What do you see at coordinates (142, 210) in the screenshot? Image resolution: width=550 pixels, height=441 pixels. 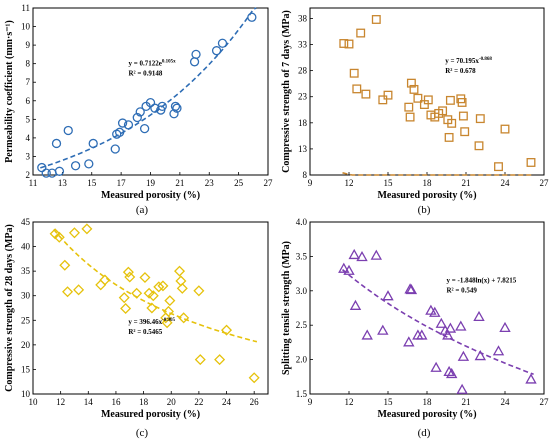 I see `panel-label: (a)` at bounding box center [142, 210].